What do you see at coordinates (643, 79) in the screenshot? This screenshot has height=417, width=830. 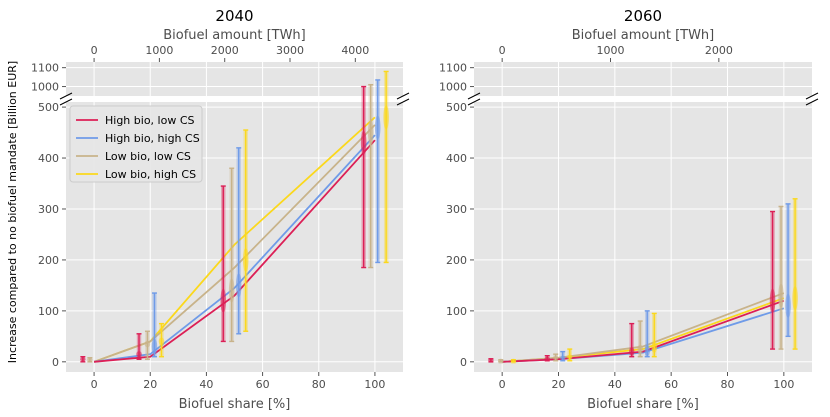 I see `upper-panel` at bounding box center [643, 79].